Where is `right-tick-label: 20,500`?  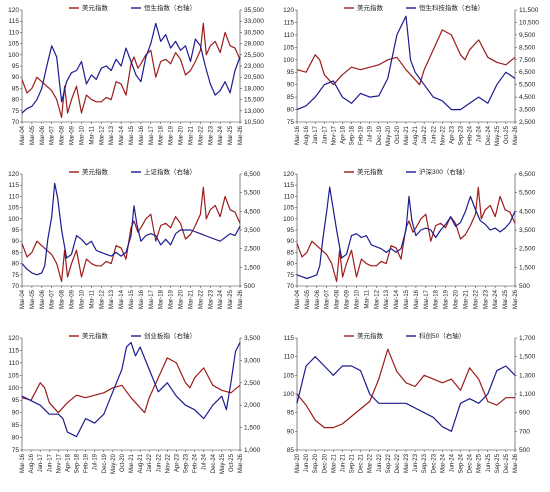
right-tick-label: 20,500 is located at coordinates (254, 77).